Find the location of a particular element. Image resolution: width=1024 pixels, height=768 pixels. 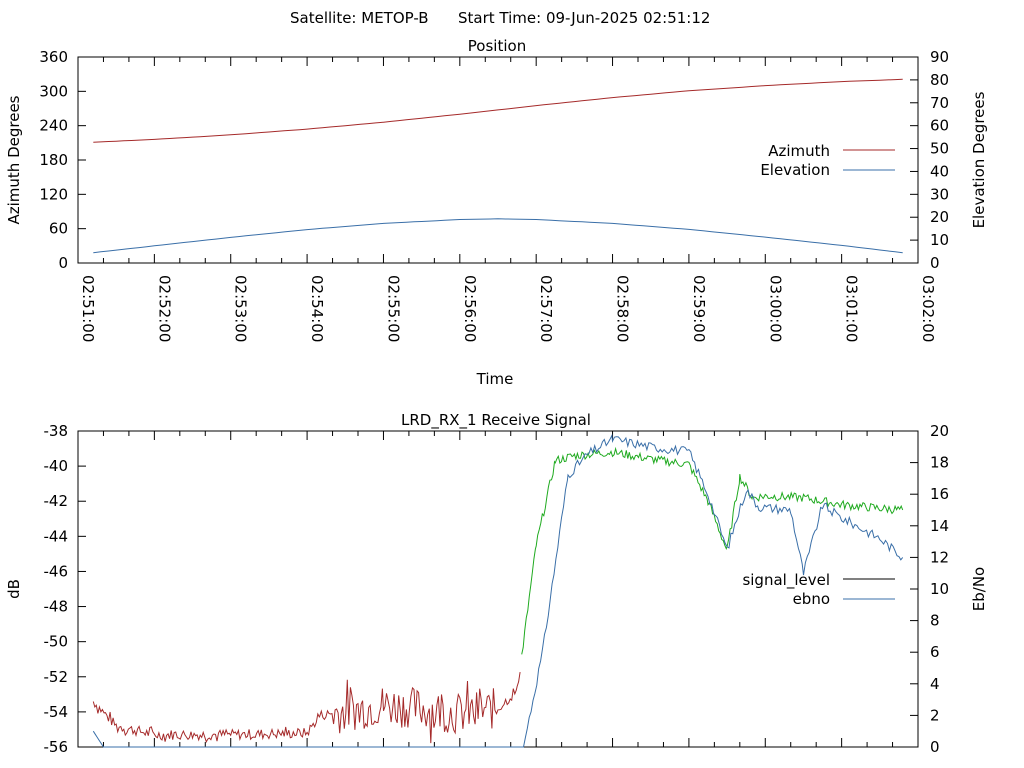

y2-tick-label: 12 is located at coordinates (939, 557).